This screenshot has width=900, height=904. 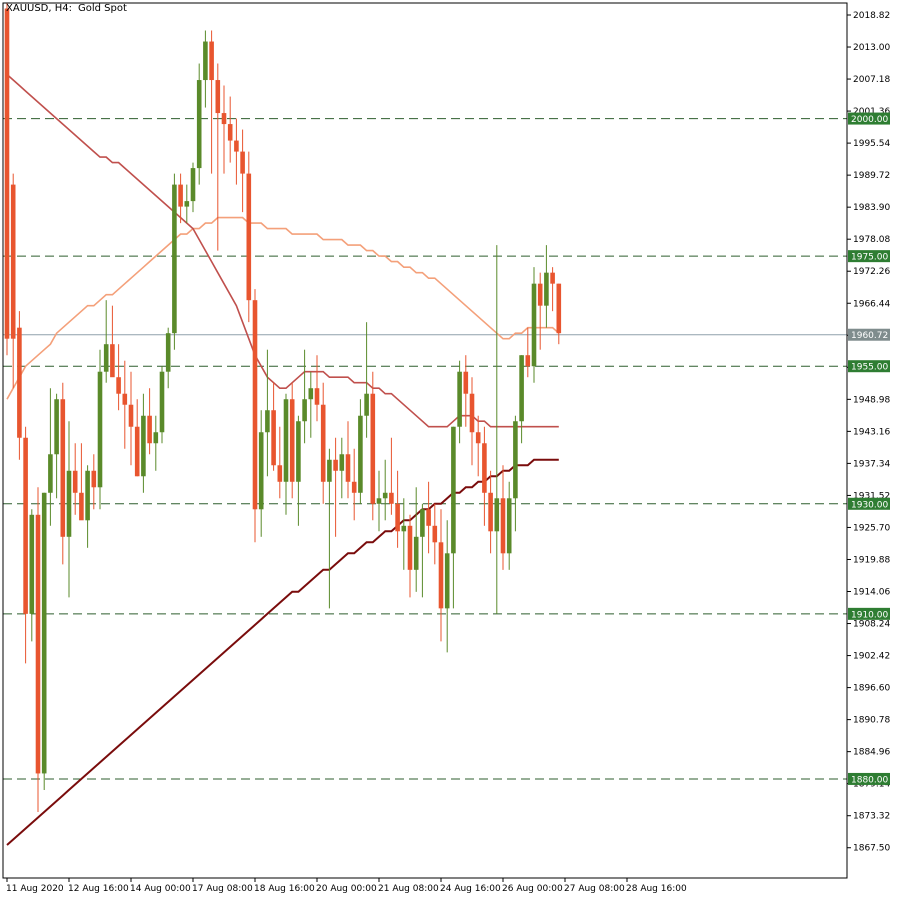 What do you see at coordinates (871, 496) in the screenshot?
I see `y-tick-label: 1931.52` at bounding box center [871, 496].